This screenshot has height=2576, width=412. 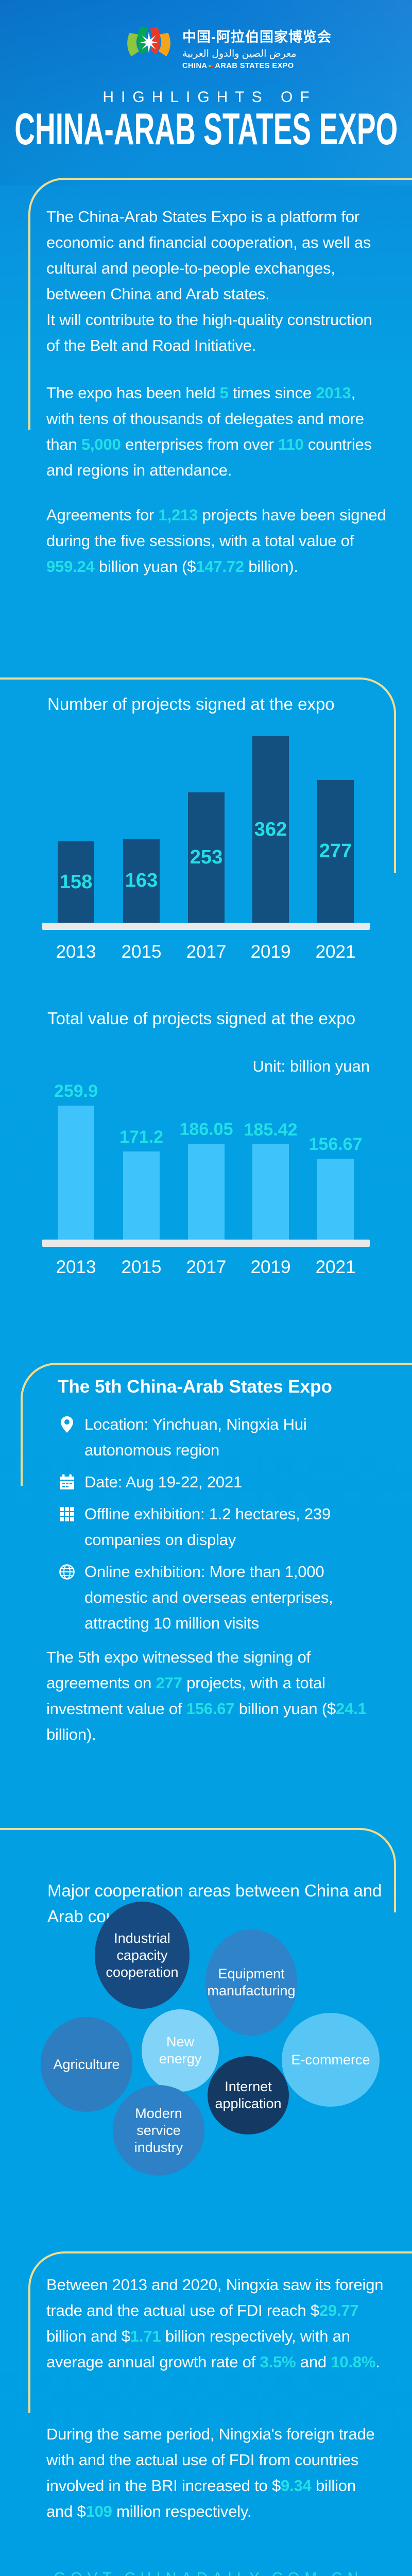 I want to click on bubble-label: Industrial capacity cooperation, so click(x=142, y=1955).